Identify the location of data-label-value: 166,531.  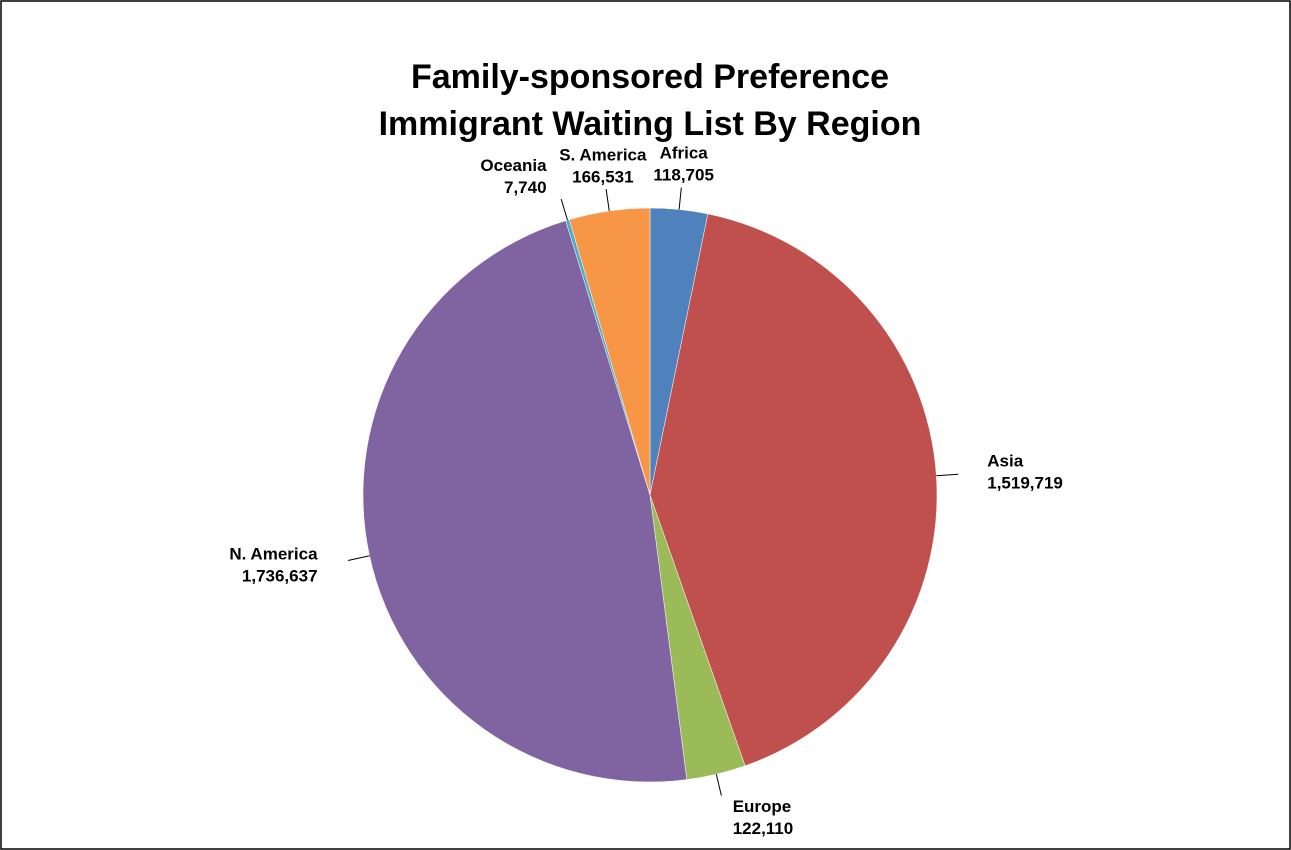
(602, 176).